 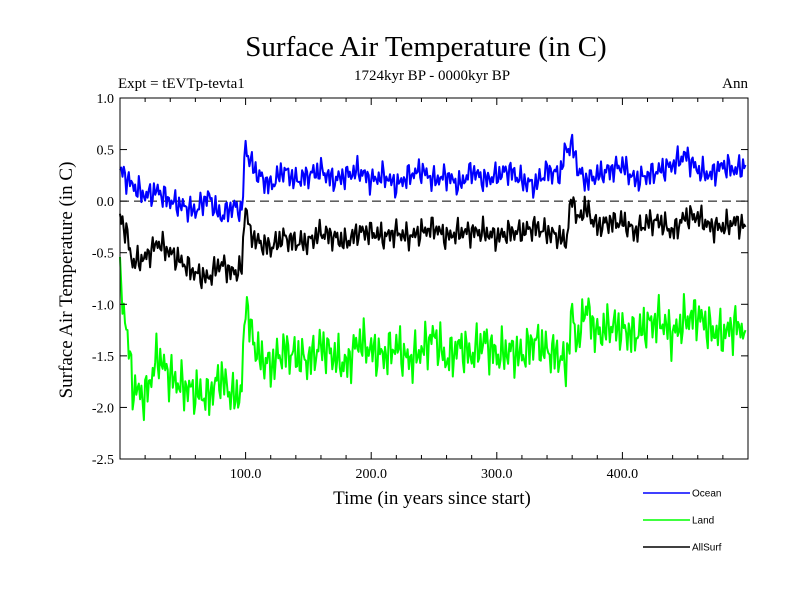 I want to click on x-axis-label: Time (in years since start), so click(x=432, y=498).